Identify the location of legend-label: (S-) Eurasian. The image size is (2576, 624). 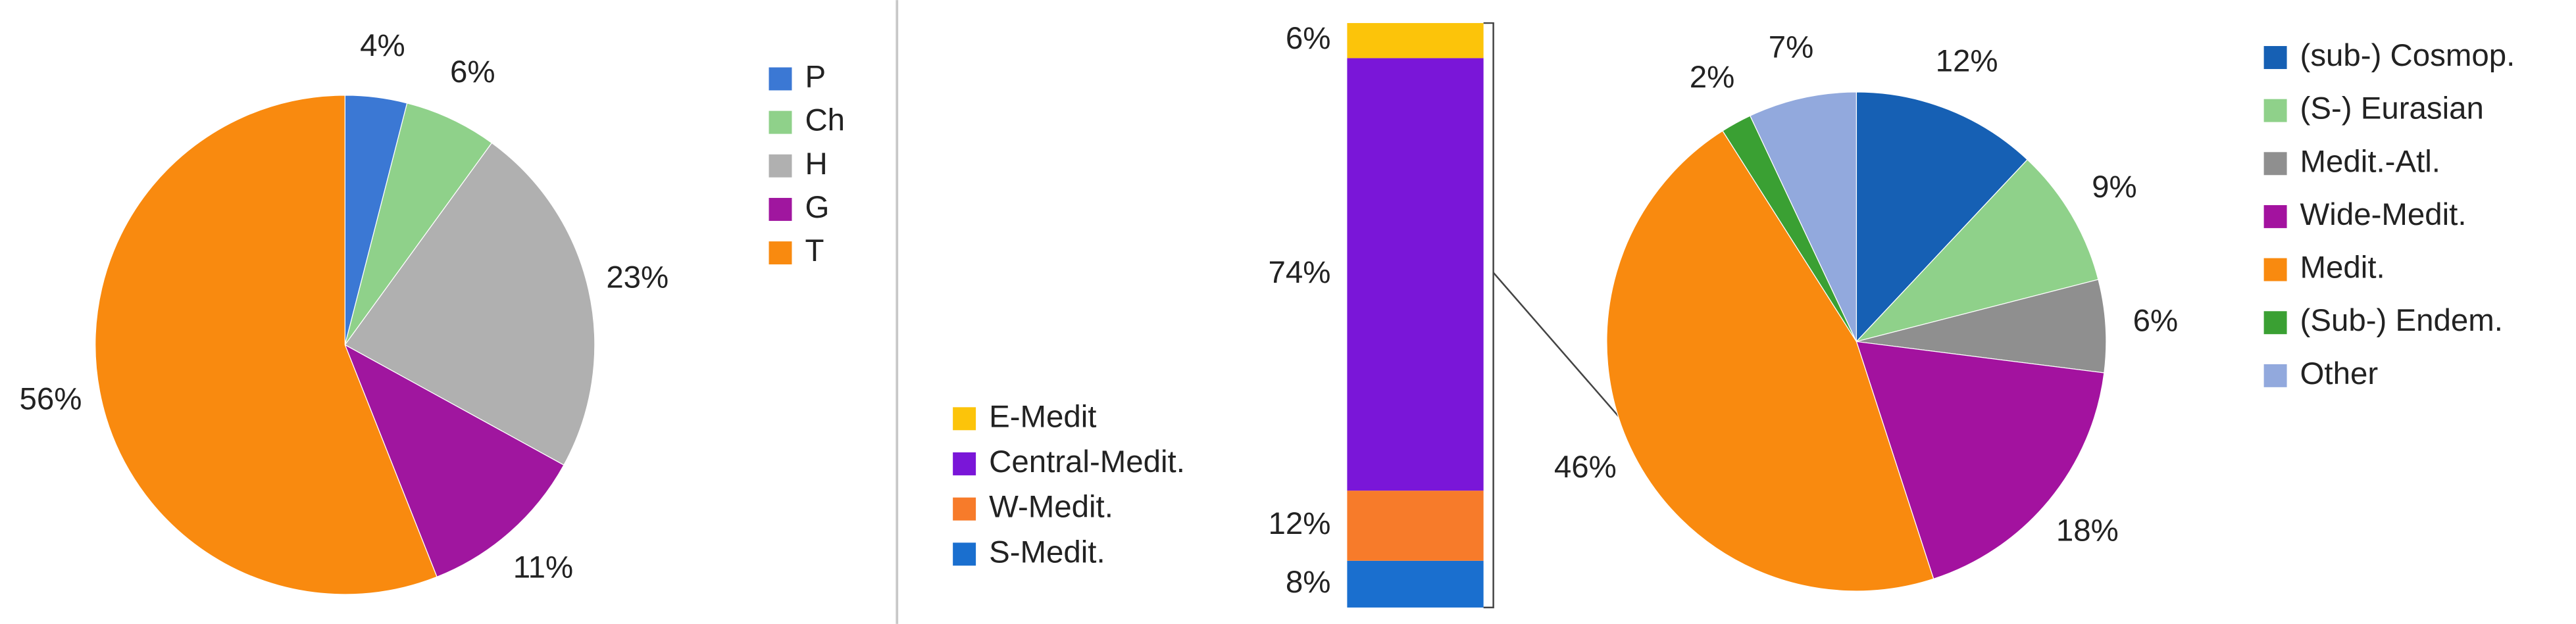
(2392, 108).